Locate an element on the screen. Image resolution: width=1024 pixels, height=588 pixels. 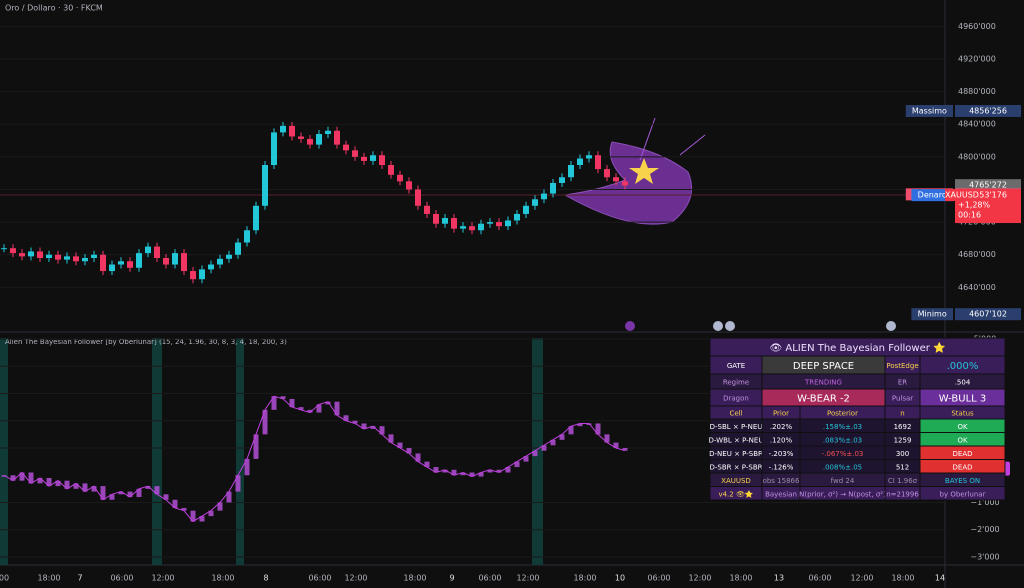
x-tick-label: 13 is located at coordinates (779, 578).